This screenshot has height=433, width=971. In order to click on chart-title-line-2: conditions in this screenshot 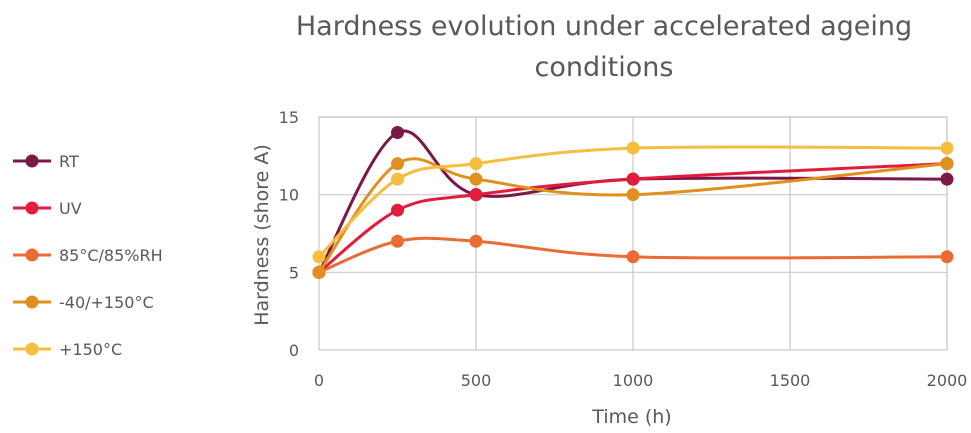, I will do `click(604, 67)`.